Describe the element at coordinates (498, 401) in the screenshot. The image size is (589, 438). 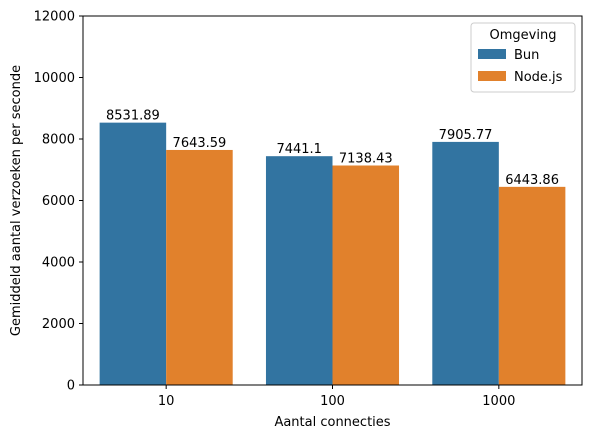
I see `x-tick-label: 1000` at that location.